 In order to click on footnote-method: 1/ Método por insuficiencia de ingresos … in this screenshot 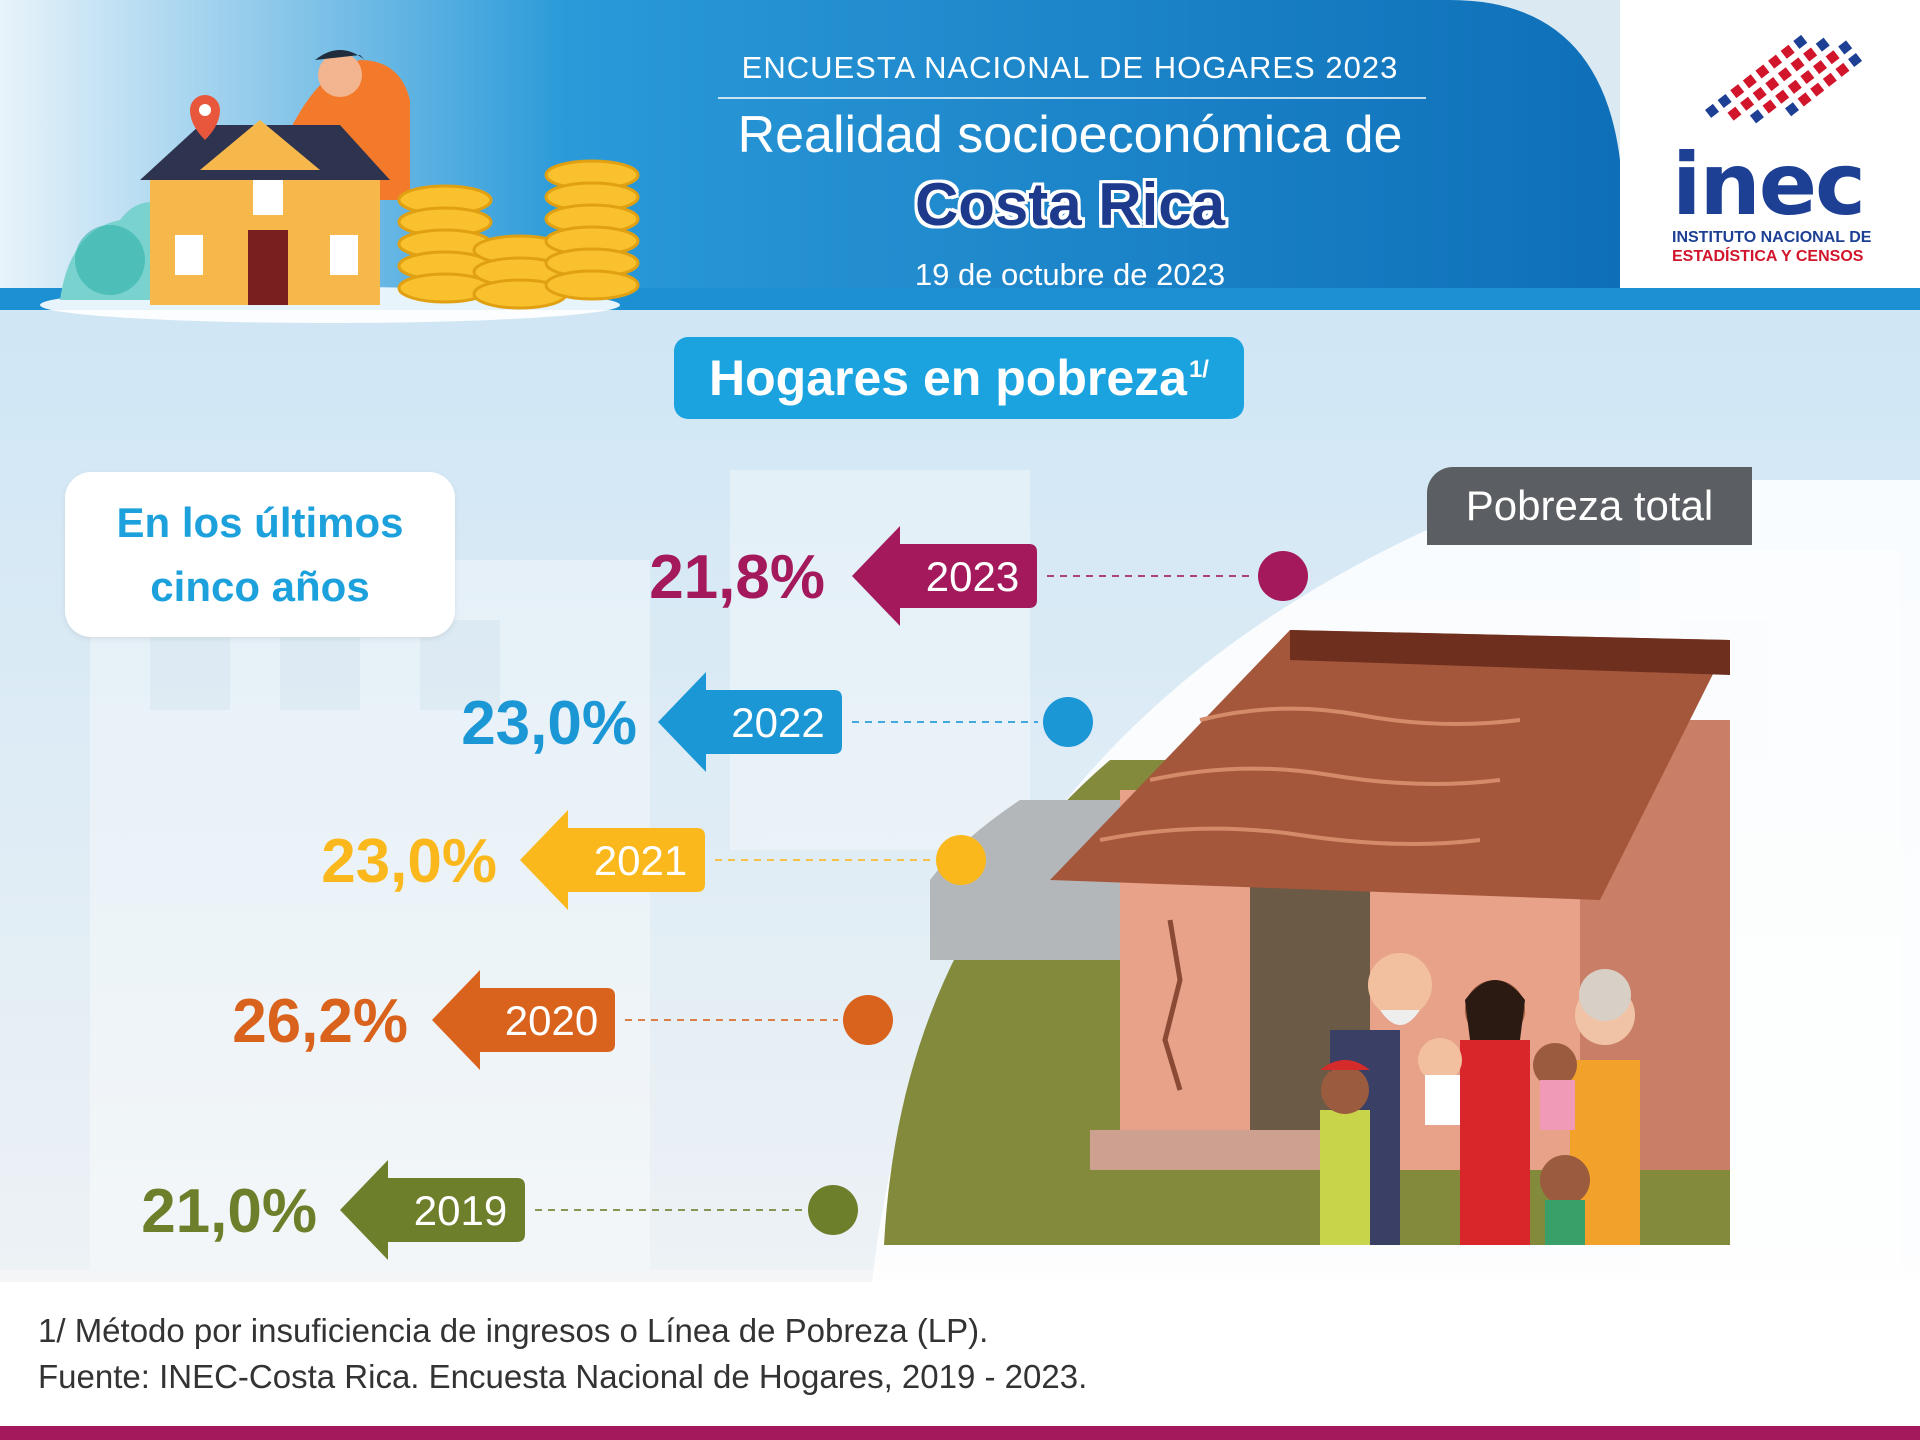, I will do `click(513, 1330)`.